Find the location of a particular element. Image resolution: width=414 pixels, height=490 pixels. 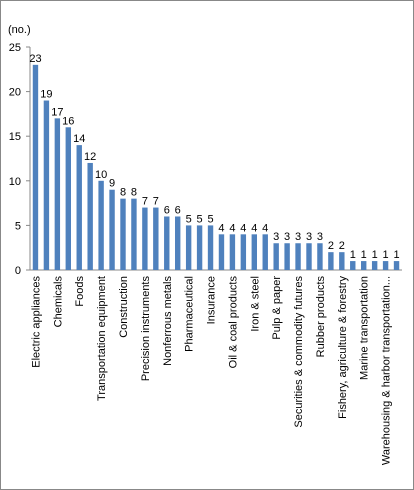

y-tick-label: 15 is located at coordinates (15, 137).